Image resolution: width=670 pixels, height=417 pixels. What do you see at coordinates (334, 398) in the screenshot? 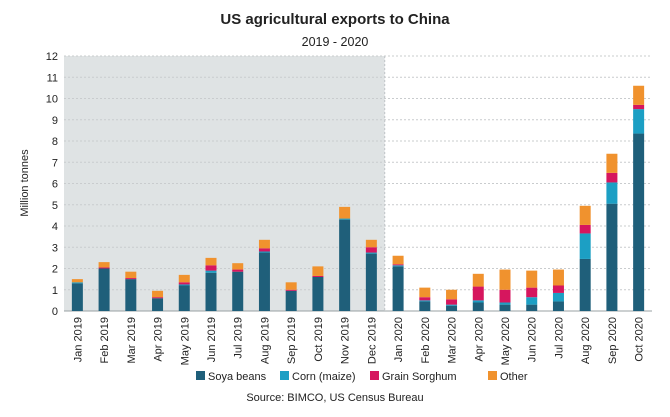
I see `chart-source: Source: BIMCO, US Census Bureau` at bounding box center [334, 398].